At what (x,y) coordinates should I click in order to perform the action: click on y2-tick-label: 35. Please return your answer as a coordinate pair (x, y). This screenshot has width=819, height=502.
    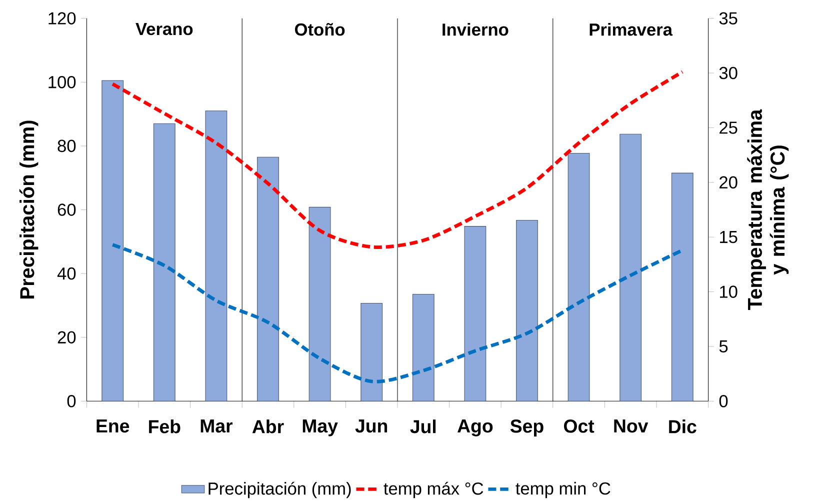
    Looking at the image, I should click on (728, 18).